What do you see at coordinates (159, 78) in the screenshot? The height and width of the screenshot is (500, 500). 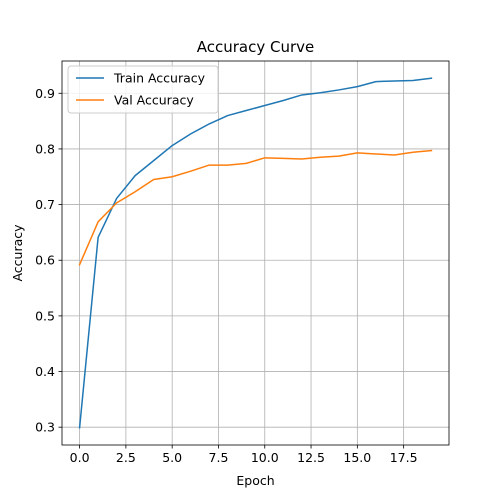 I see `legend-label-train: Train Accuracy` at bounding box center [159, 78].